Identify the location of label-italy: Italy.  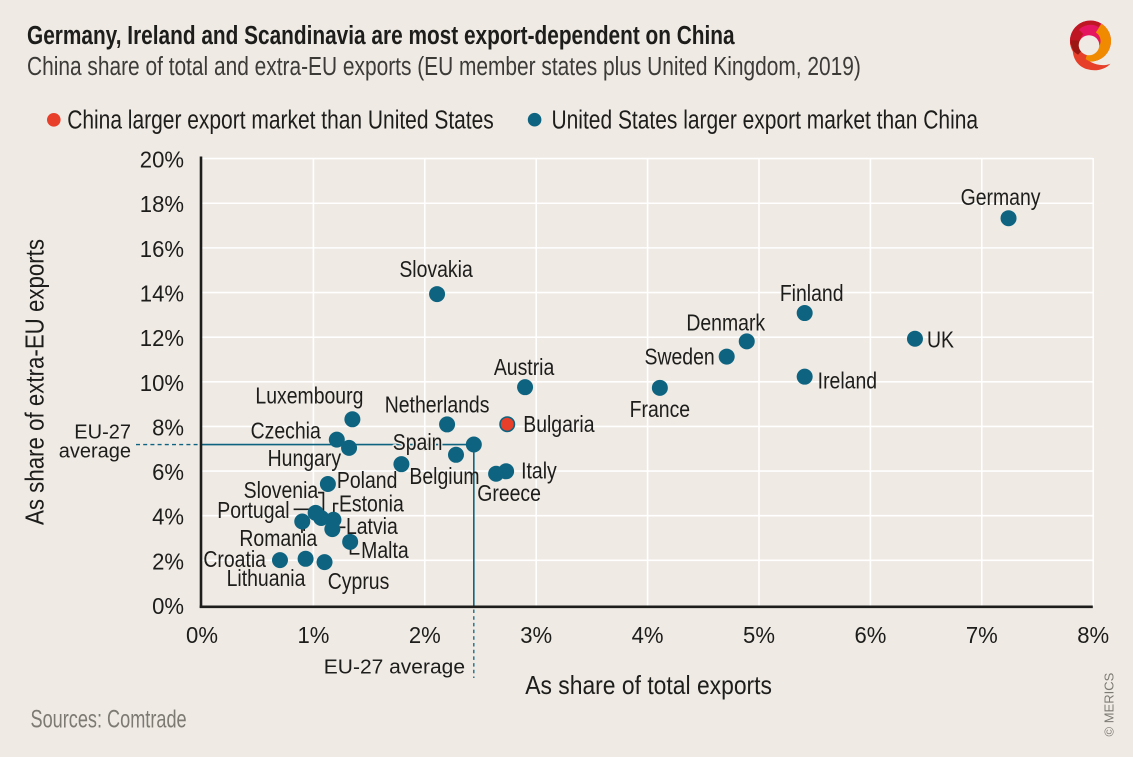
(539, 471).